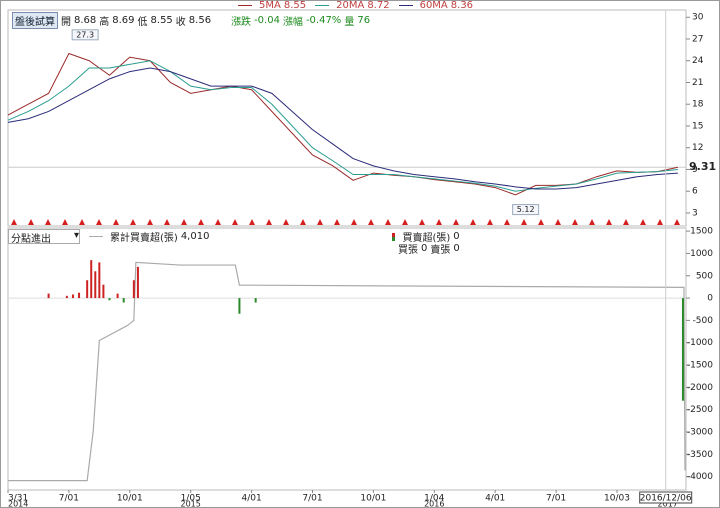  What do you see at coordinates (700, 432) in the screenshot?
I see `y-tick-label: -3000` at bounding box center [700, 432].